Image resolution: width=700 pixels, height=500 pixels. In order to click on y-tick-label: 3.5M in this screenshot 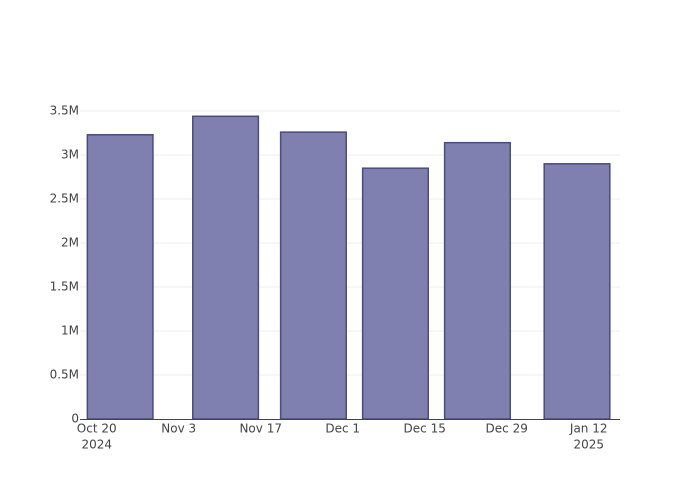, I will do `click(64, 111)`.